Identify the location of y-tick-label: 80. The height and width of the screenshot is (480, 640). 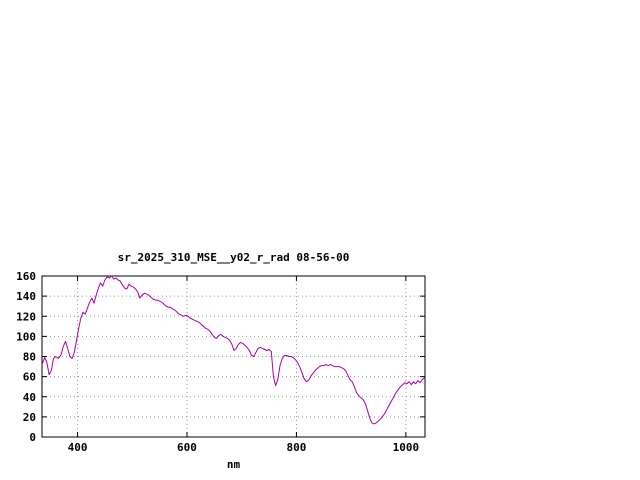
(29, 357).